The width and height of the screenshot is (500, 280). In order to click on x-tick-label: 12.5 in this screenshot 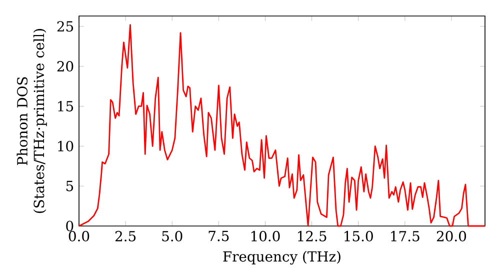, I will do `click(312, 236)`.